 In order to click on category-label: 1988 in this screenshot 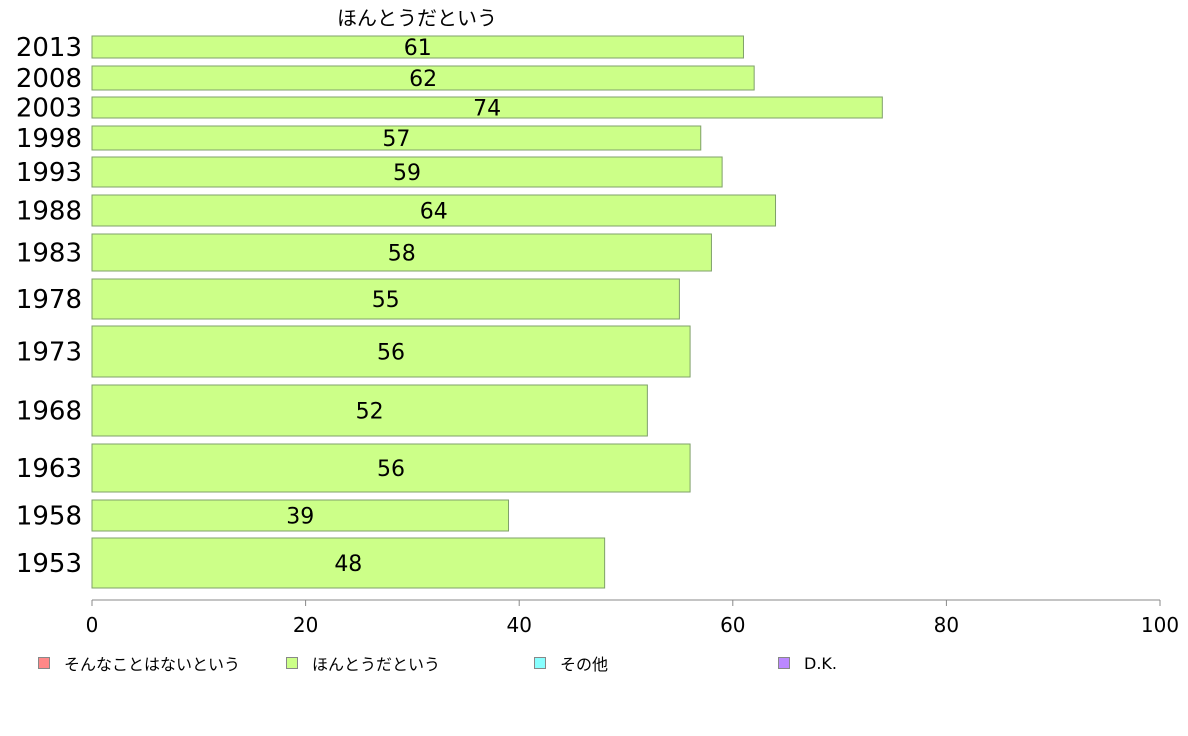, I will do `click(49, 212)`.